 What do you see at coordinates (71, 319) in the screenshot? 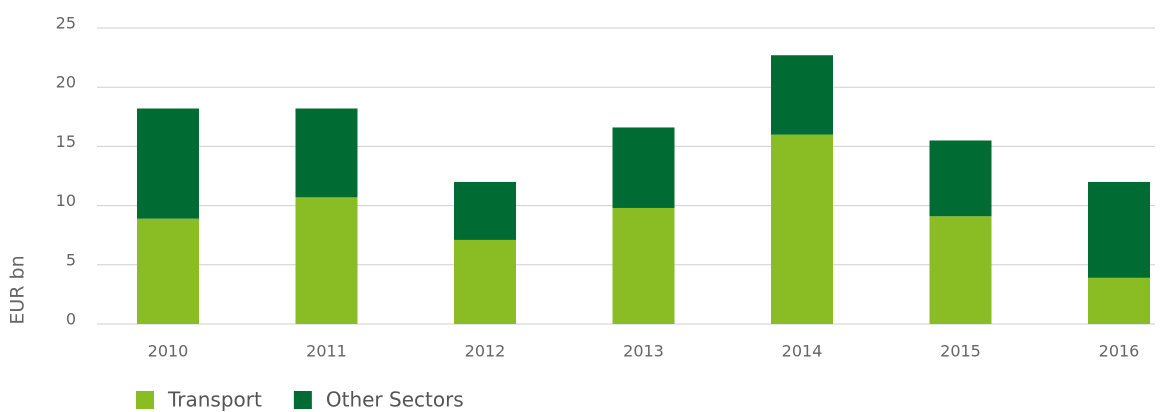
I see `y-tick-label: 0` at bounding box center [71, 319].